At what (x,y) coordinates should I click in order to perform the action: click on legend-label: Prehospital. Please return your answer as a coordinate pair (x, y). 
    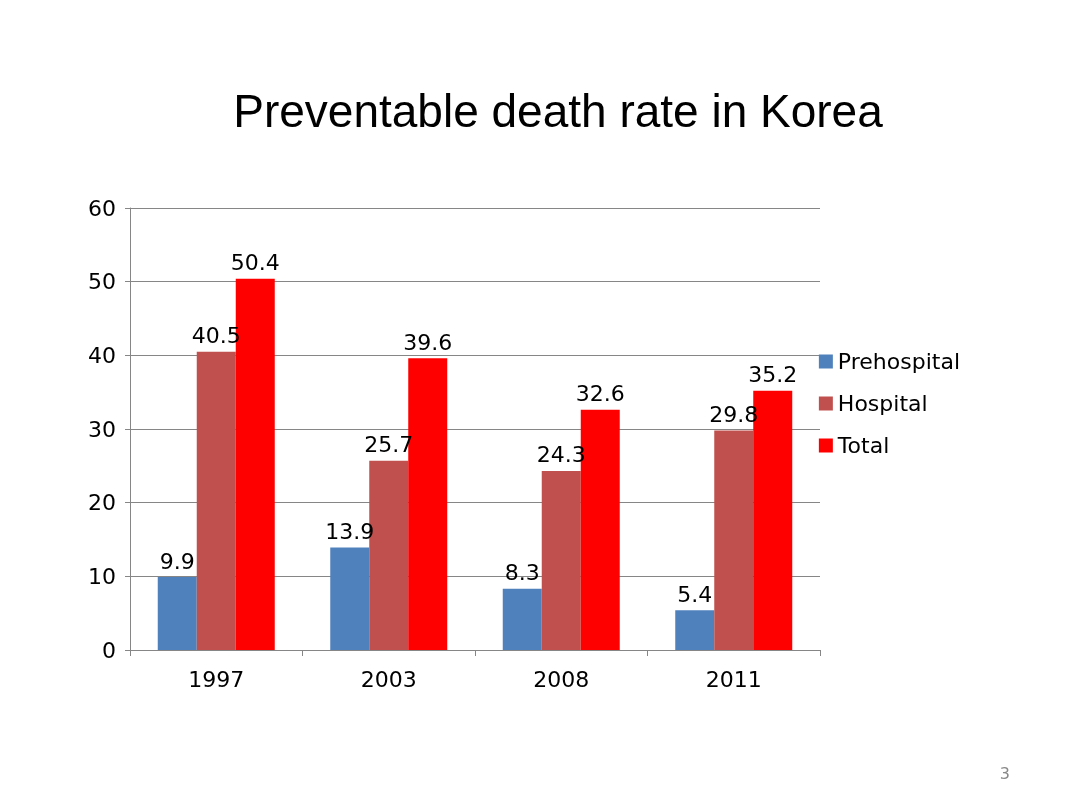
    Looking at the image, I should click on (898, 361).